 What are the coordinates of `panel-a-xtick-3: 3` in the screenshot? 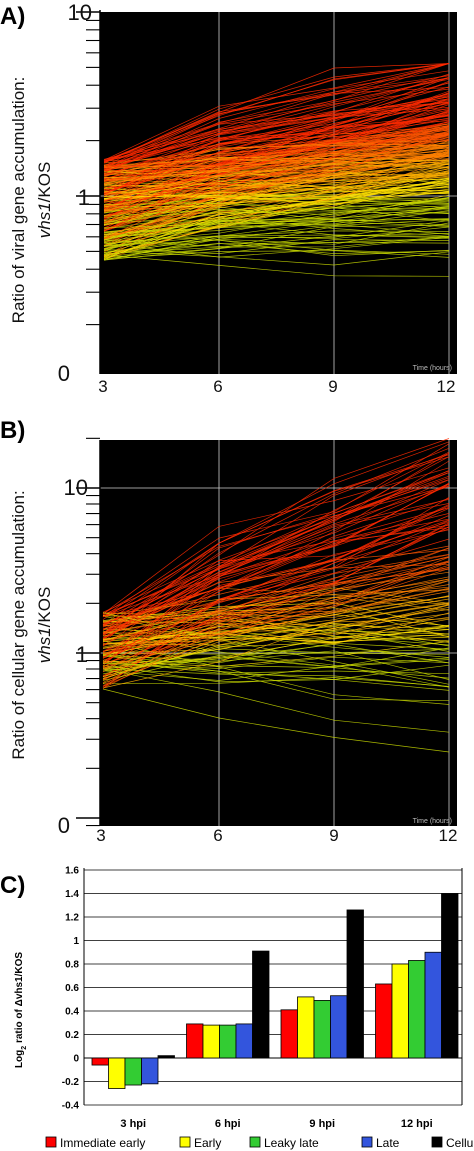 It's located at (102, 386).